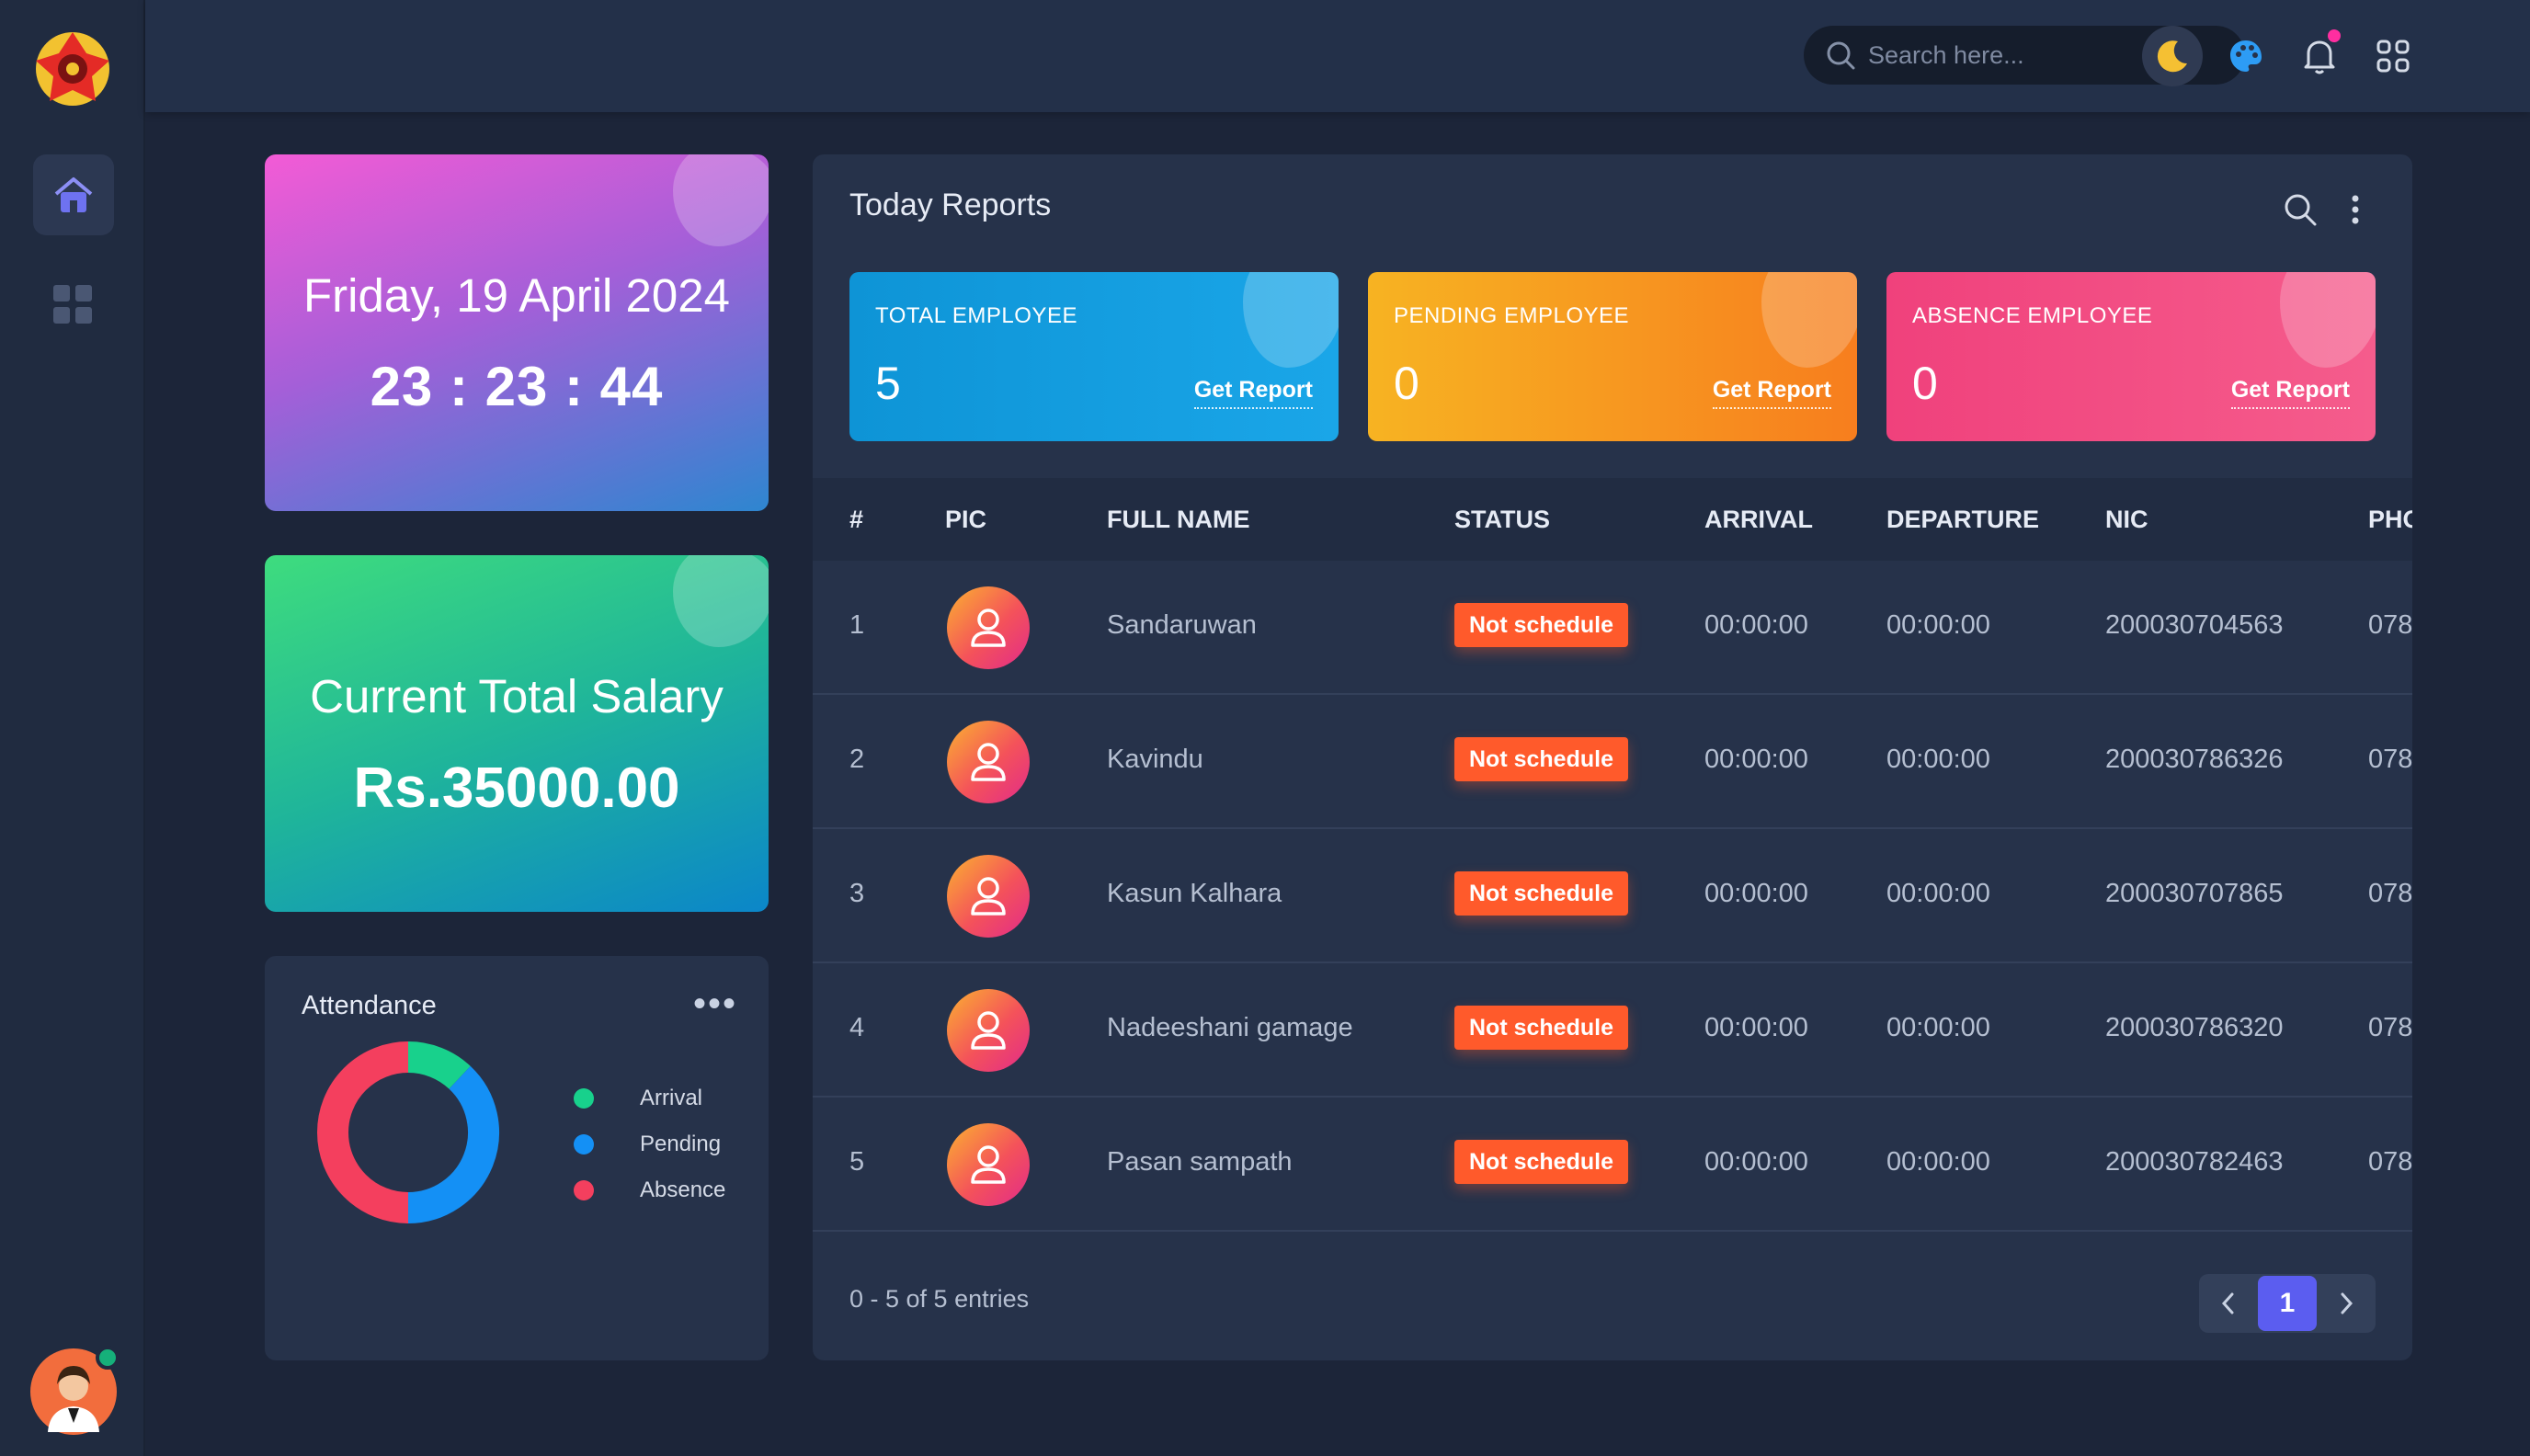  I want to click on column-header: ARRIVAL, so click(1758, 519).